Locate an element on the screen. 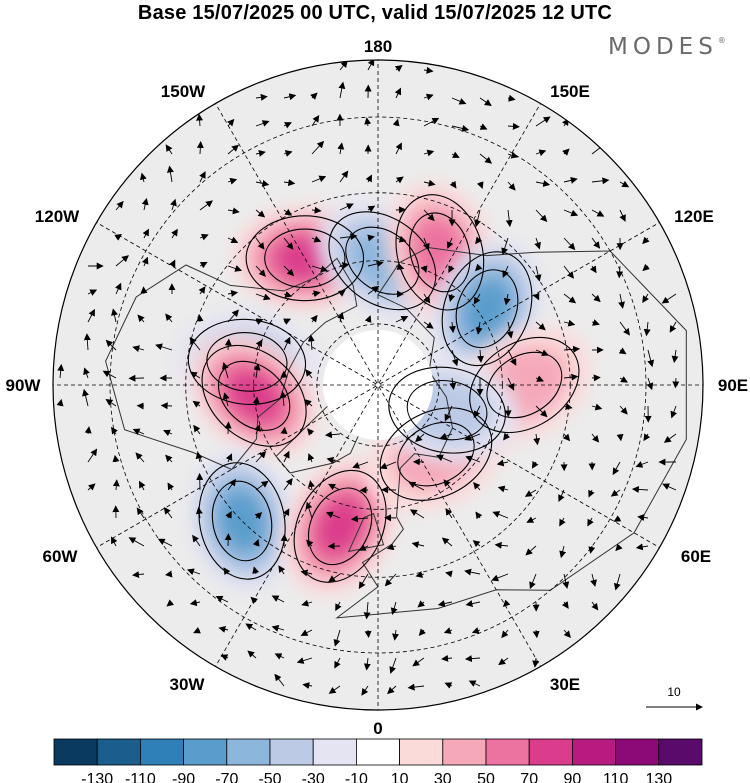 The image size is (750, 783). colorbar-tick-label: -50 is located at coordinates (269, 777).